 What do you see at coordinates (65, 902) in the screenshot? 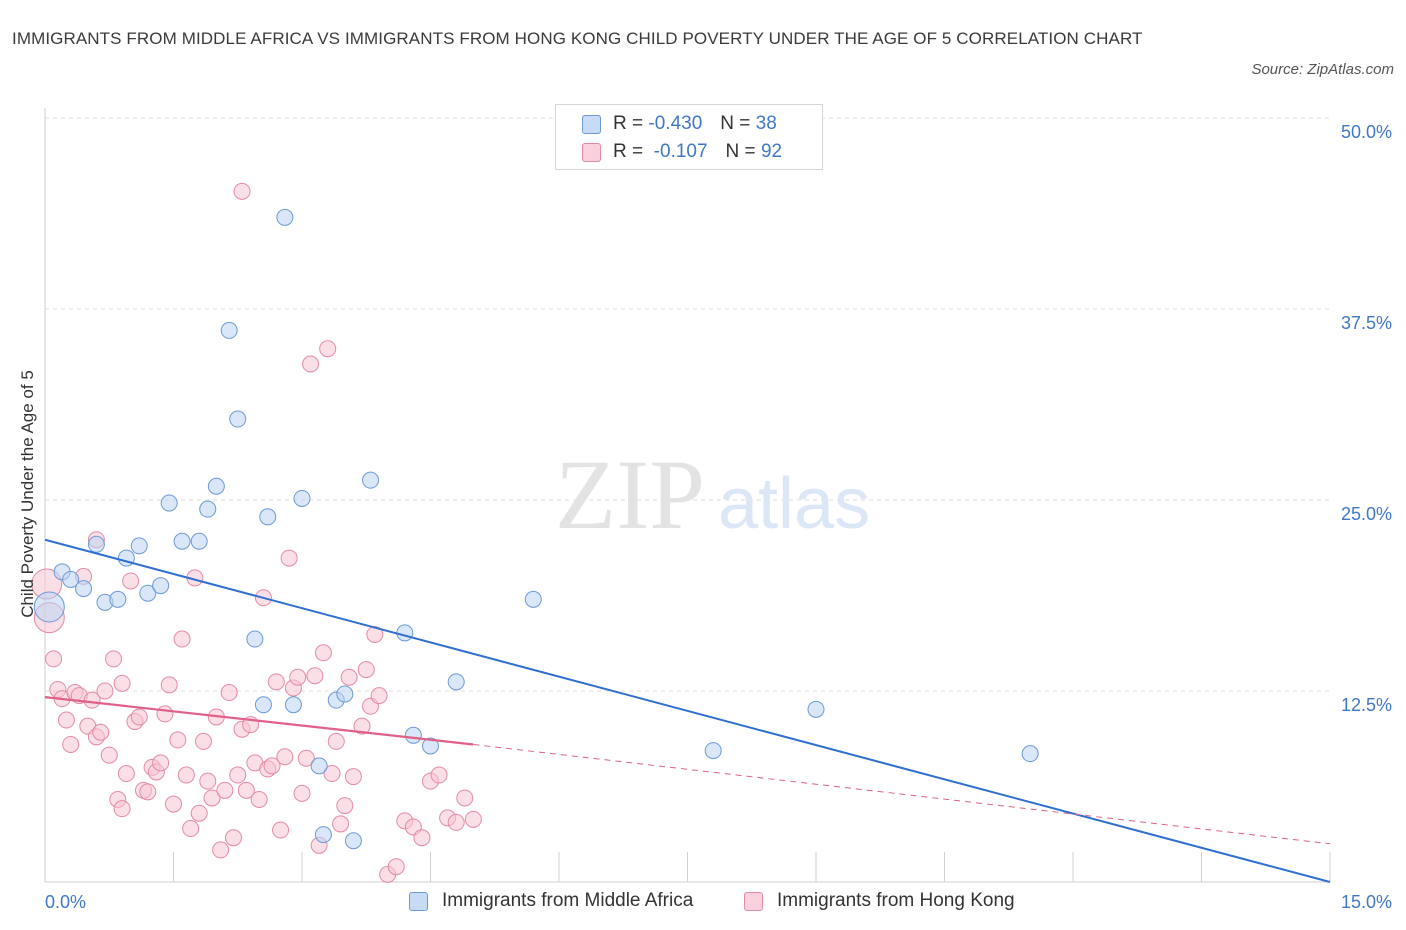
I see `x-tick-label: 0.0%` at bounding box center [65, 902].